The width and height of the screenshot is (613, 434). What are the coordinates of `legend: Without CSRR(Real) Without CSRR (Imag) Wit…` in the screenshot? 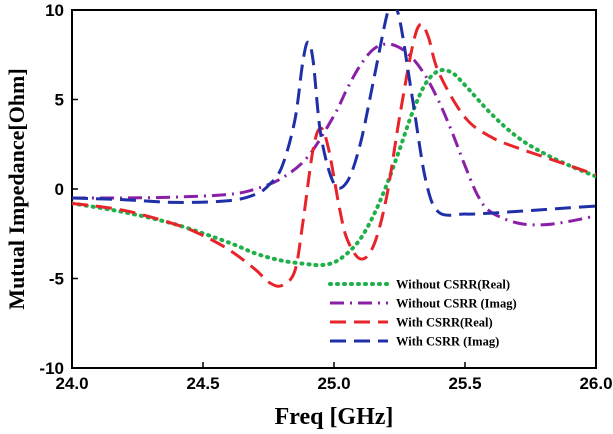 It's located at (422, 313).